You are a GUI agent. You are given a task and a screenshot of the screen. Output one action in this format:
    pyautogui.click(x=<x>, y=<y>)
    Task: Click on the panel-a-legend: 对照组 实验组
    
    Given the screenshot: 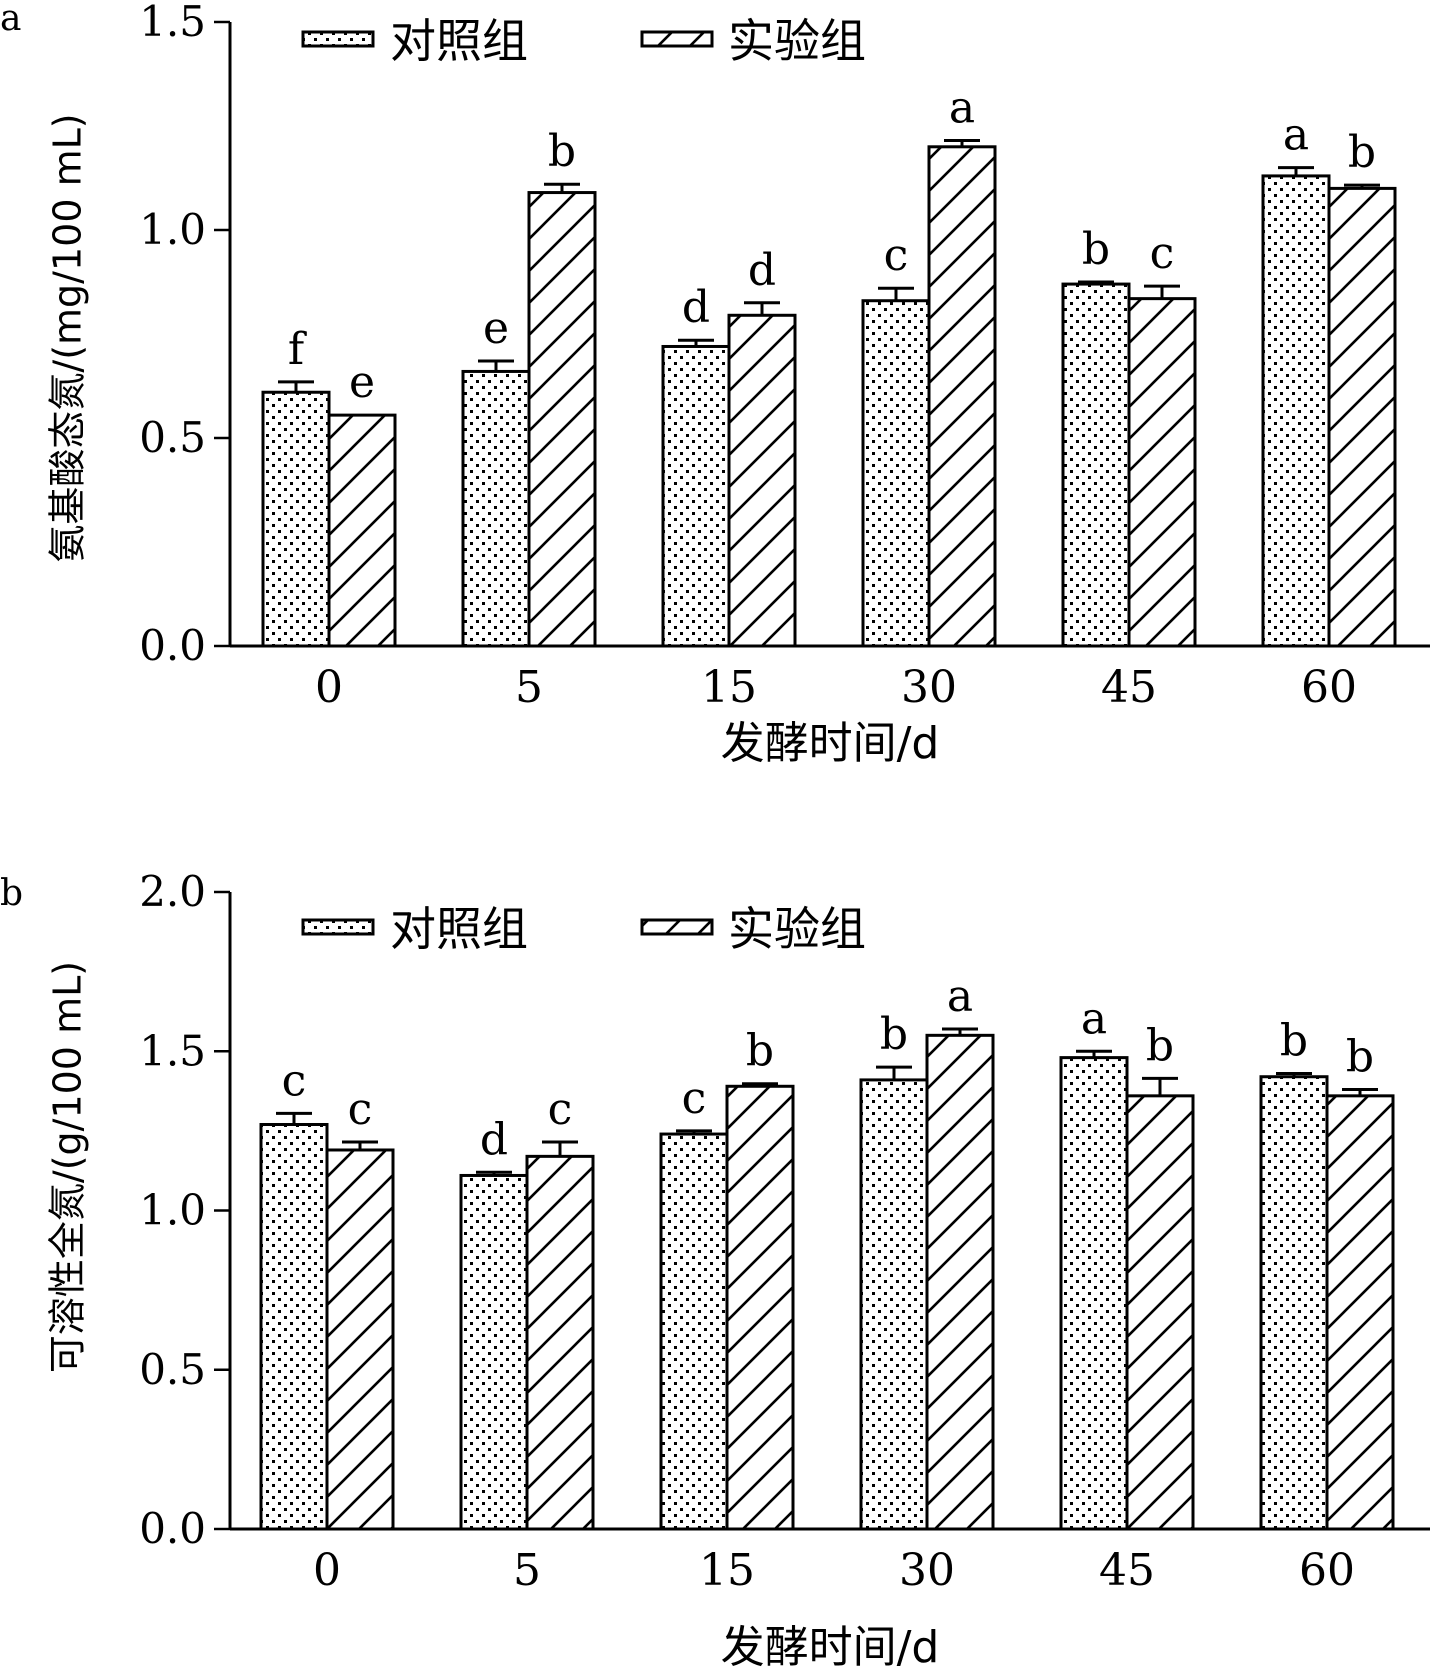 What is the action you would take?
    pyautogui.click(x=583, y=41)
    